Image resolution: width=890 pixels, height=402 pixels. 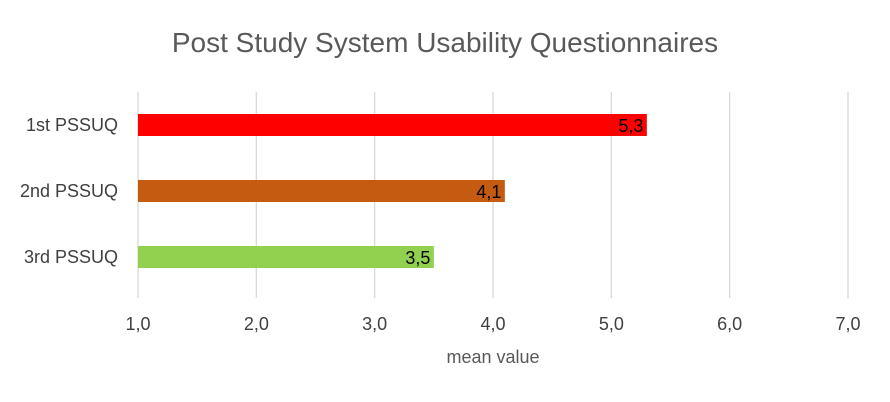 I want to click on x-tick-label: 5,0, so click(x=611, y=324).